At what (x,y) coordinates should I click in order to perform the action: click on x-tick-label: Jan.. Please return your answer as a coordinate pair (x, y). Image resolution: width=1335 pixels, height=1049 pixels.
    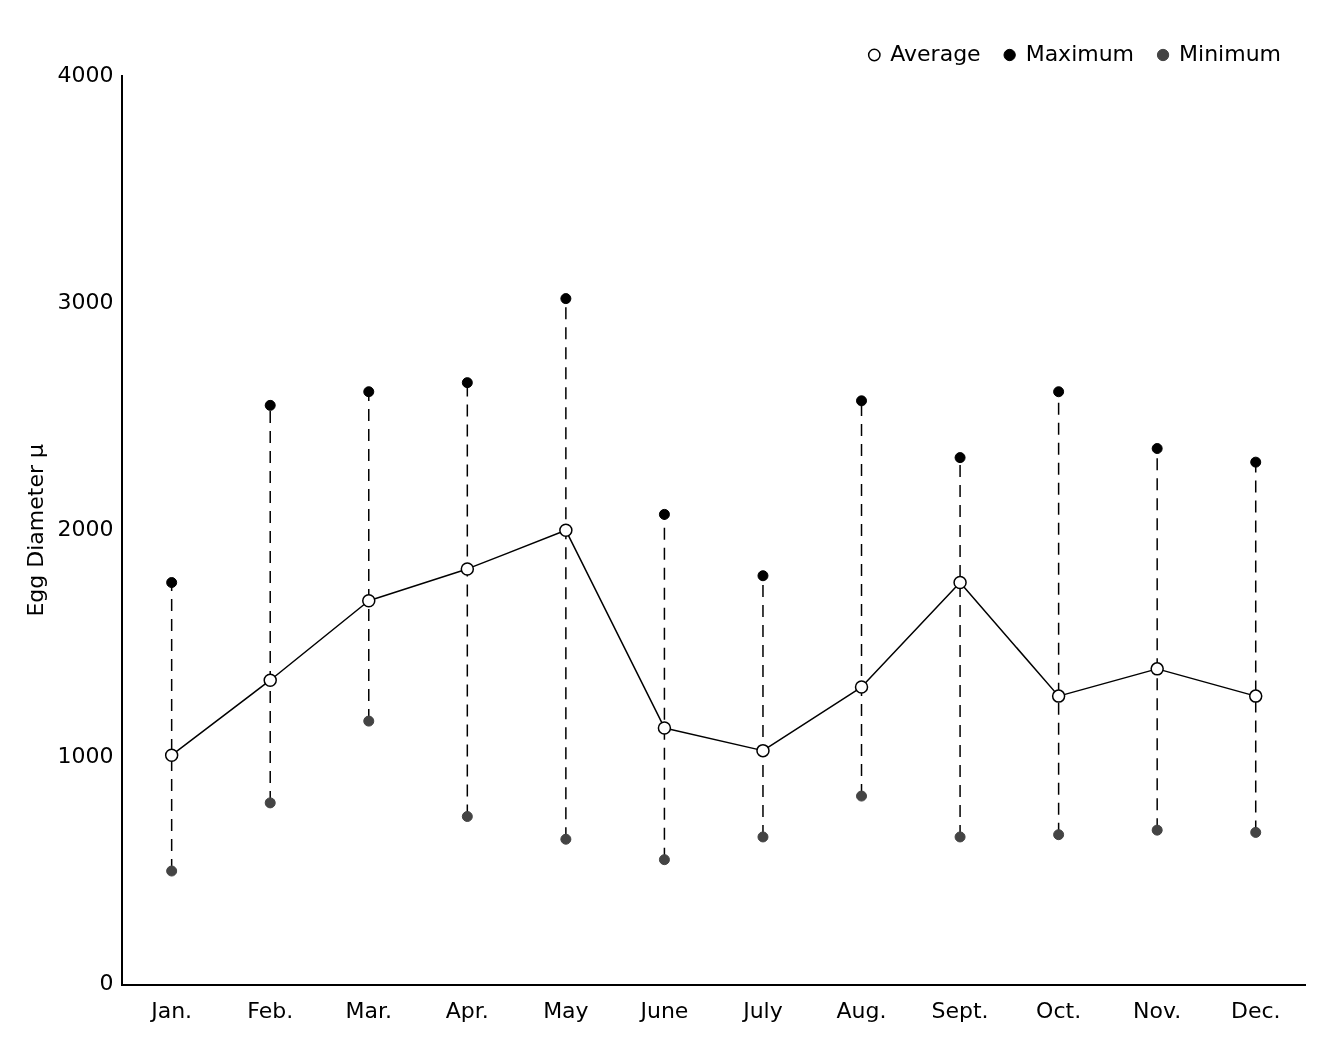
    Looking at the image, I should click on (171, 1010).